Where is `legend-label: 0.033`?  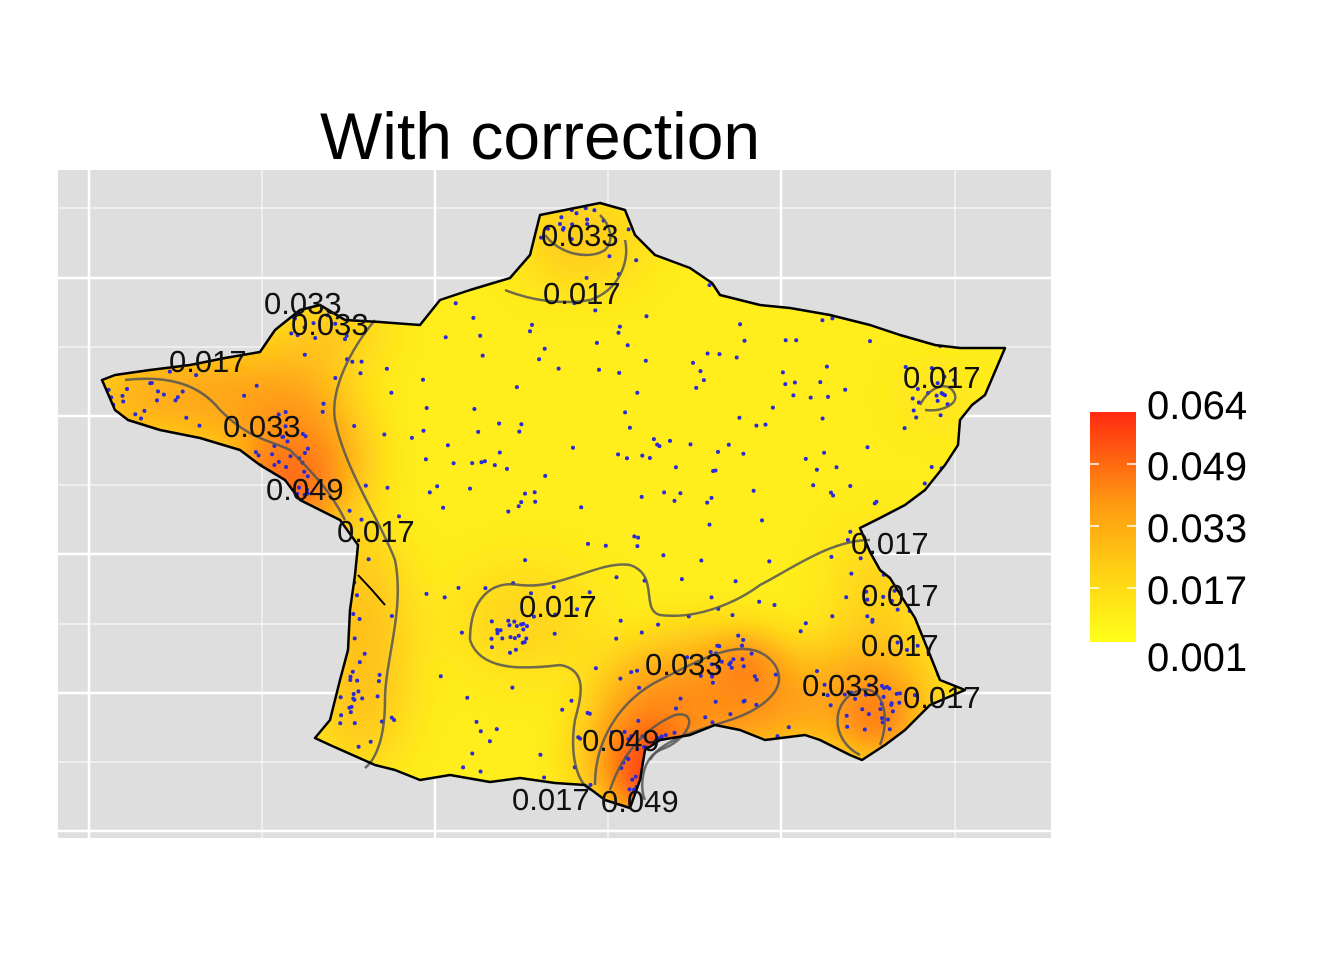 legend-label: 0.033 is located at coordinates (1197, 529).